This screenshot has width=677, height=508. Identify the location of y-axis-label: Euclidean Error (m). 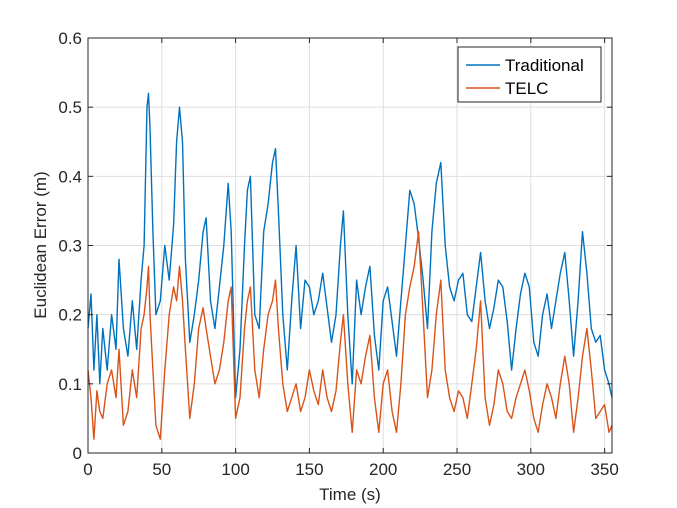
(40, 244).